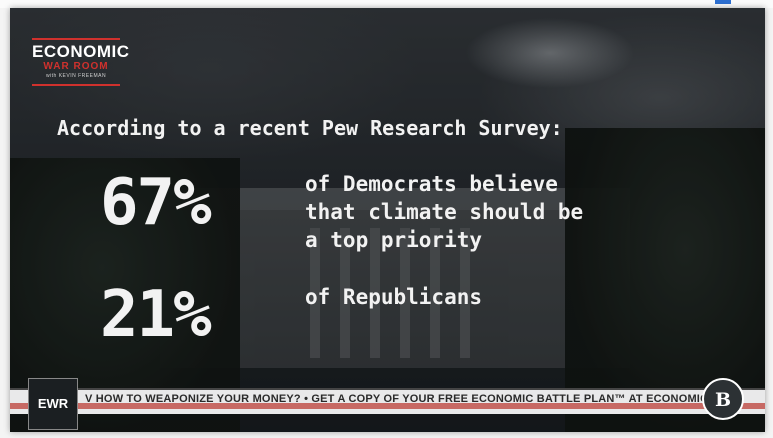 This screenshot has width=773, height=438. I want to click on ewr-badge-label: EWR, so click(53, 403).